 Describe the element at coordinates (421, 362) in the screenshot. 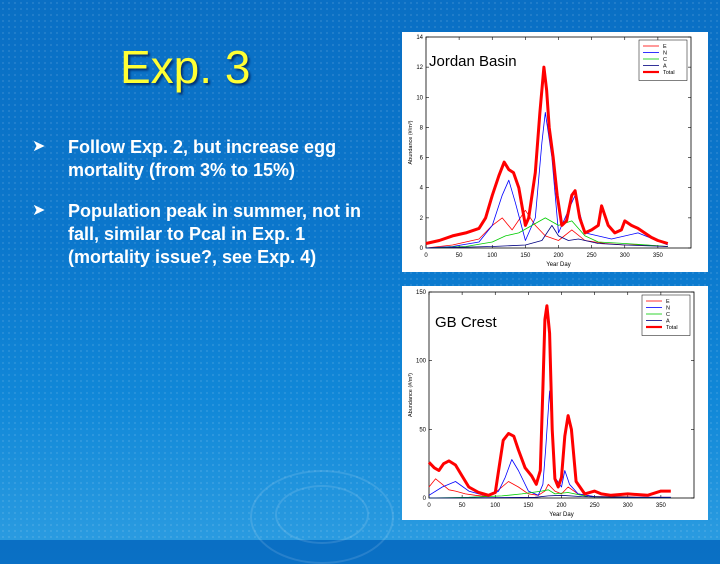

I see `y-tick-label: 100` at that location.